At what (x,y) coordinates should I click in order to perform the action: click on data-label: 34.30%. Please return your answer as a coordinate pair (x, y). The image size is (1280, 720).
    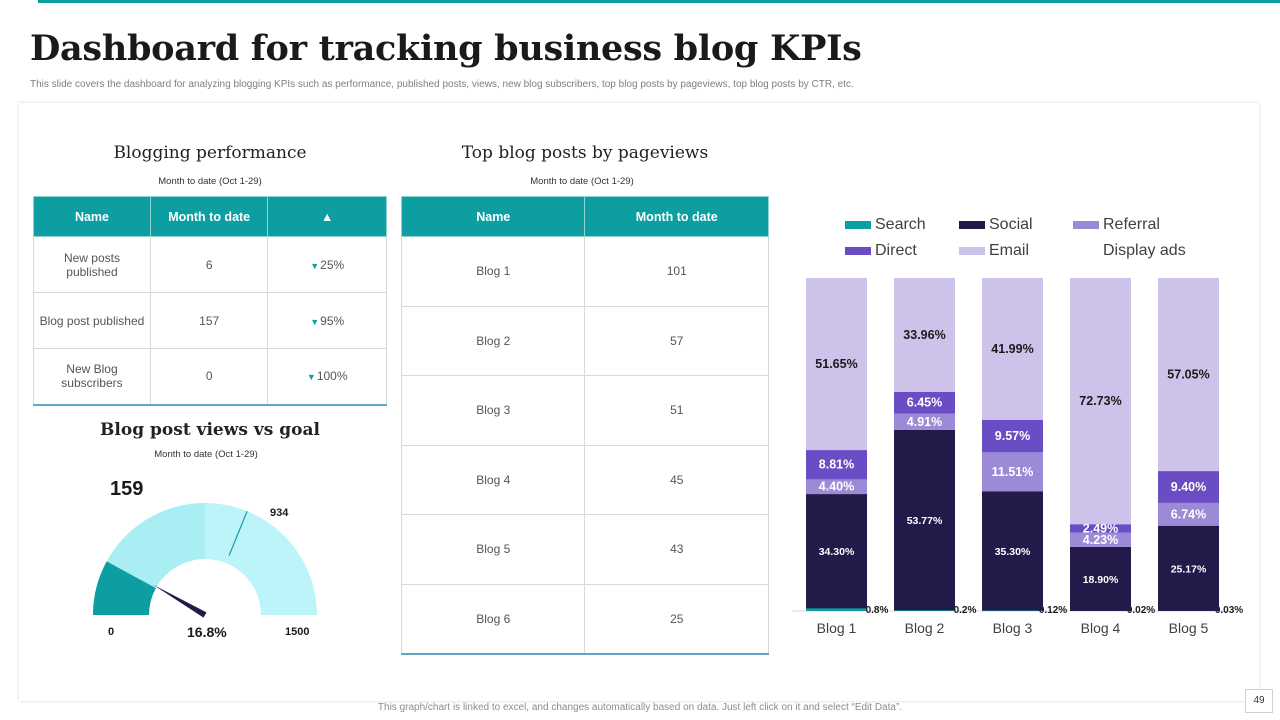
    Looking at the image, I should click on (837, 552).